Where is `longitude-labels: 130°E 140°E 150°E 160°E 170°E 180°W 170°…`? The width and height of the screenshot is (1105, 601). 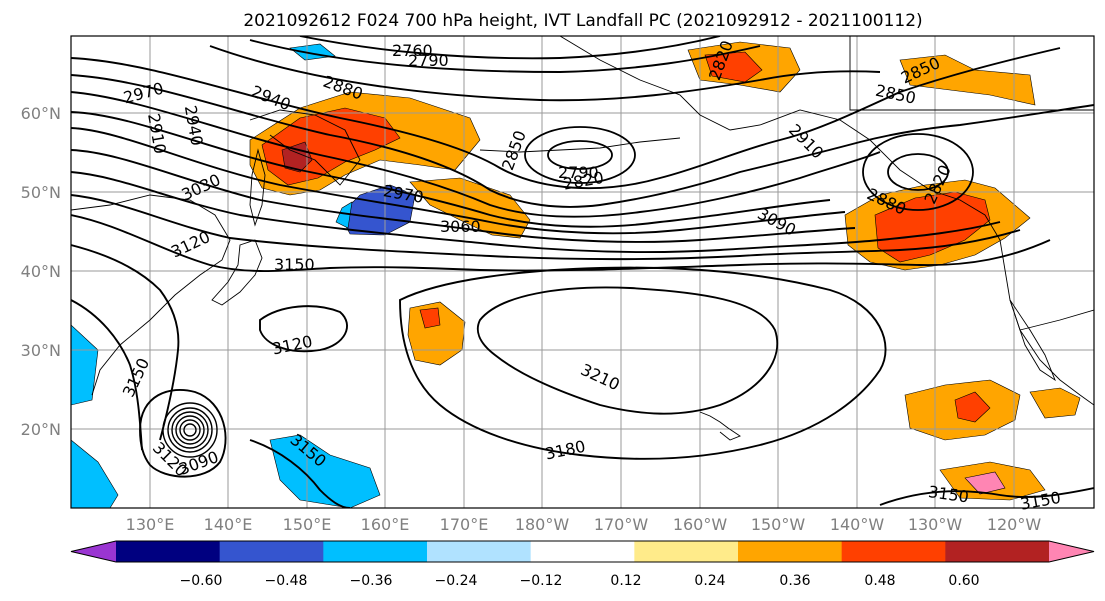 longitude-labels: 130°E 140°E 150°E 160°E 170°E 180°W 170°… is located at coordinates (584, 524).